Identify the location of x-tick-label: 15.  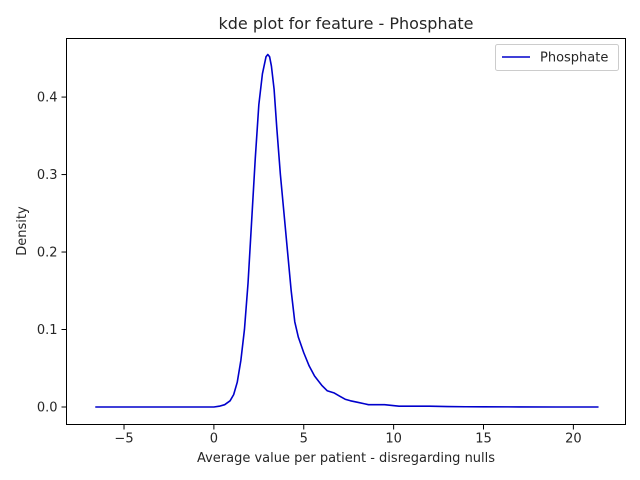
(483, 439).